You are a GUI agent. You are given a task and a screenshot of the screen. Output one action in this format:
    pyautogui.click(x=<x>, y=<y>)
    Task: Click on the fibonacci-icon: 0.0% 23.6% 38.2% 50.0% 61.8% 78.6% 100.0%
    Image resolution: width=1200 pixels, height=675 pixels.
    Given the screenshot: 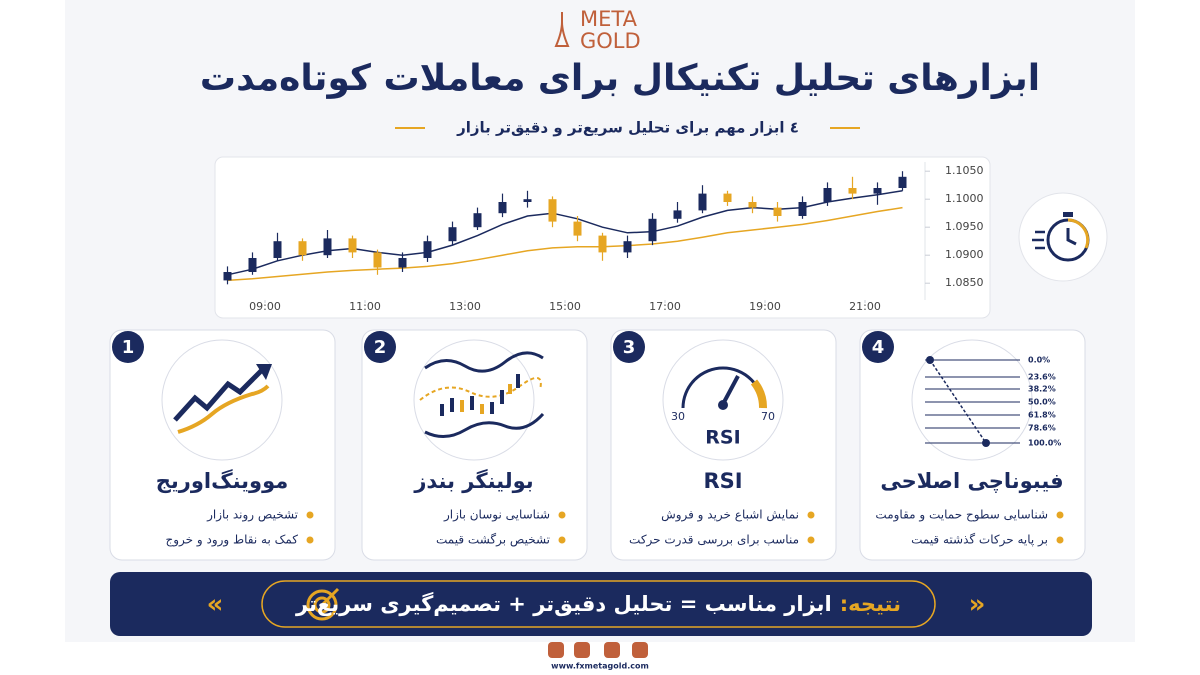 What is the action you would take?
    pyautogui.click(x=993, y=402)
    